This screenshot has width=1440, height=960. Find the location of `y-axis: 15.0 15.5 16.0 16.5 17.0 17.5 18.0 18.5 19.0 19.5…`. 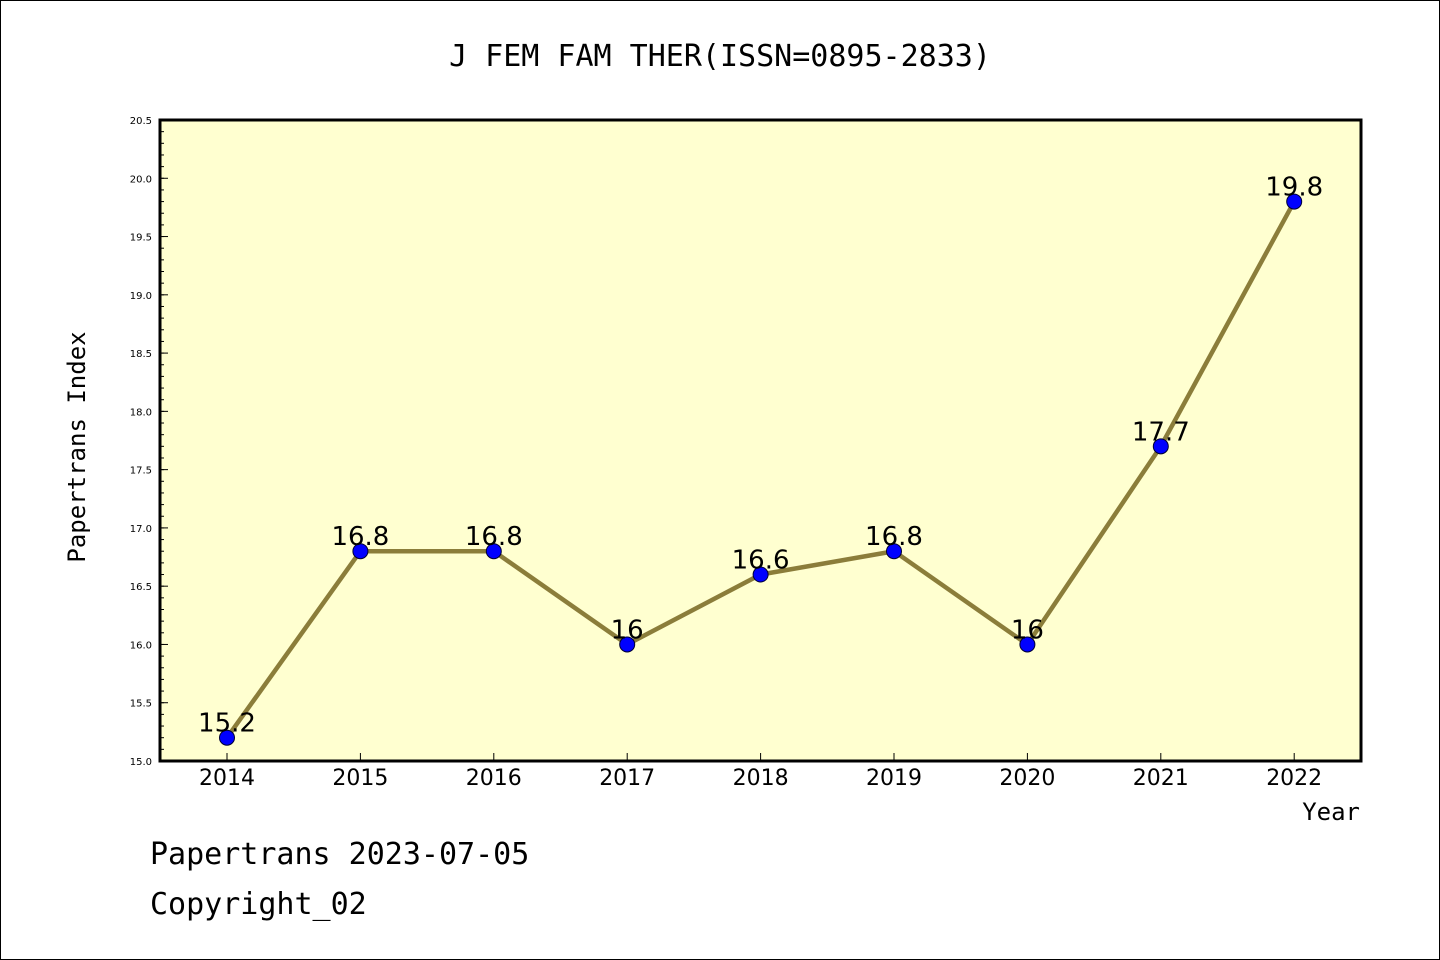

y-axis: 15.0 15.5 16.0 16.5 17.0 17.5 18.0 18.5 19.0 19.5… is located at coordinates (149, 442).